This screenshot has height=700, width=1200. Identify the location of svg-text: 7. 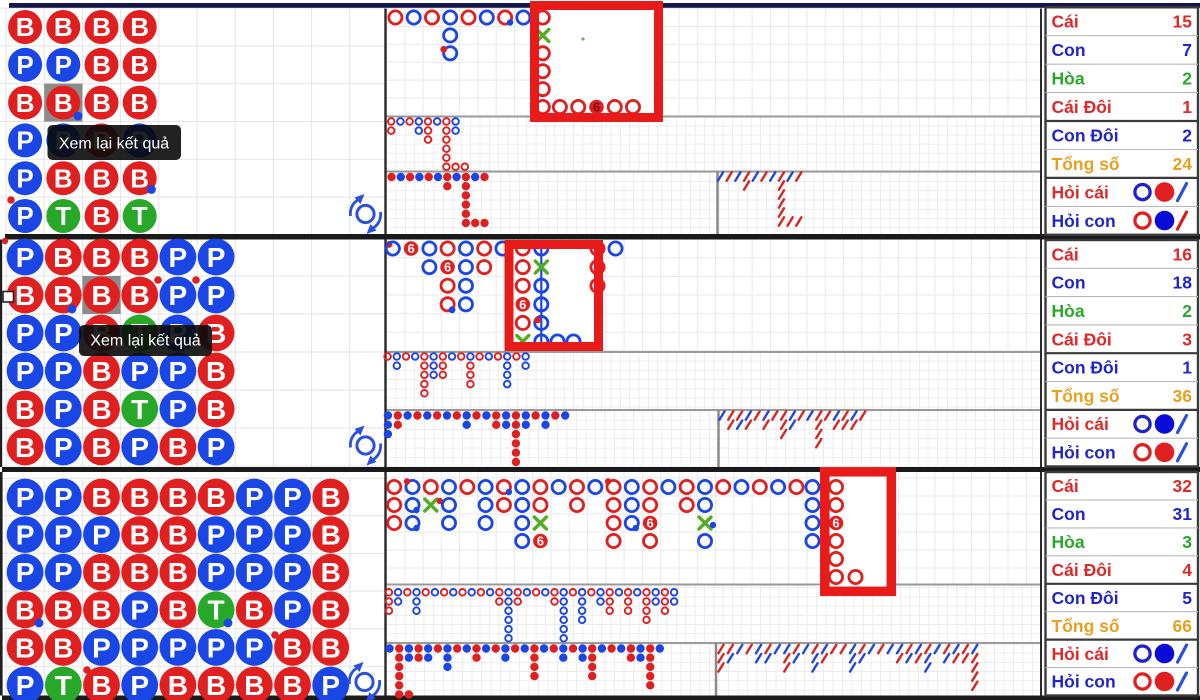
(1187, 50).